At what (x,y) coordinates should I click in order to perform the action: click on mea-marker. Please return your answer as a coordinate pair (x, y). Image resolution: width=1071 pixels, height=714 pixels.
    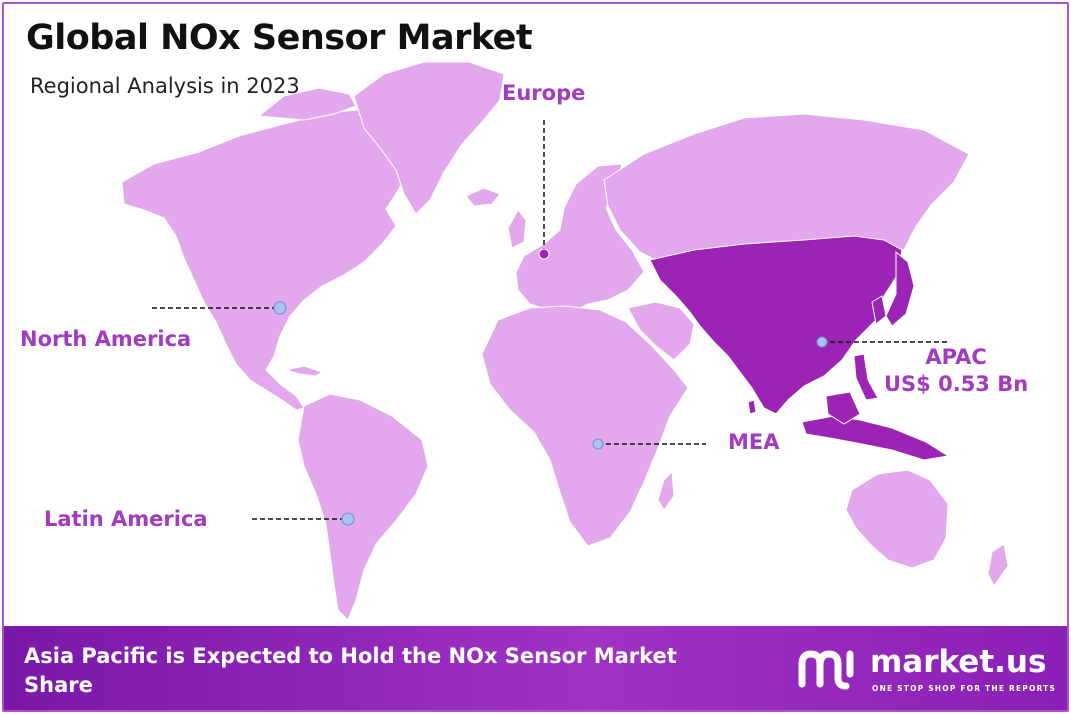
    Looking at the image, I should click on (598, 444).